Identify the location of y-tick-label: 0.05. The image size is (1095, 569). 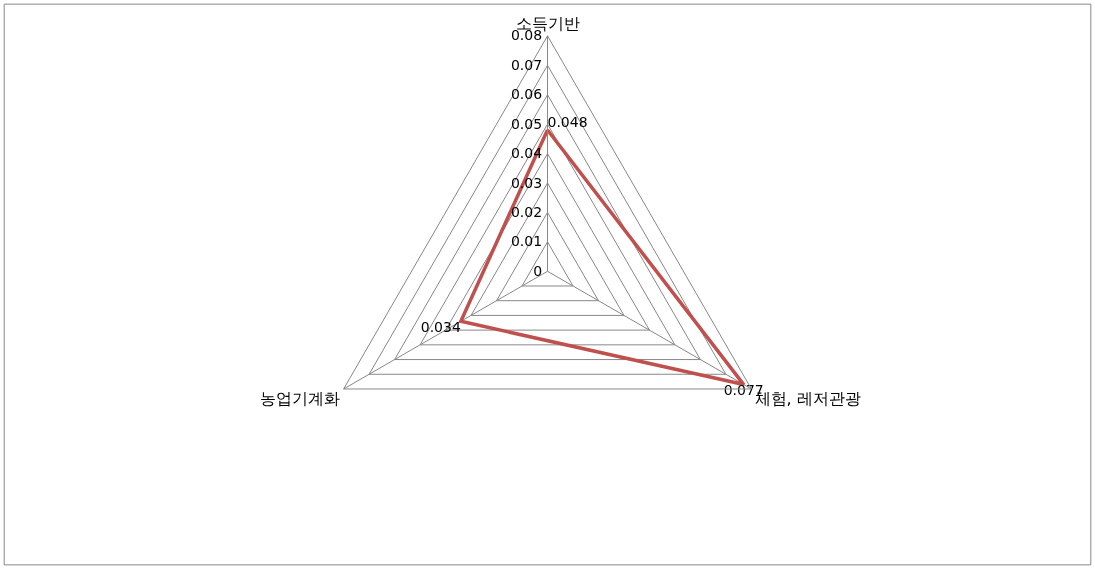
(526, 123).